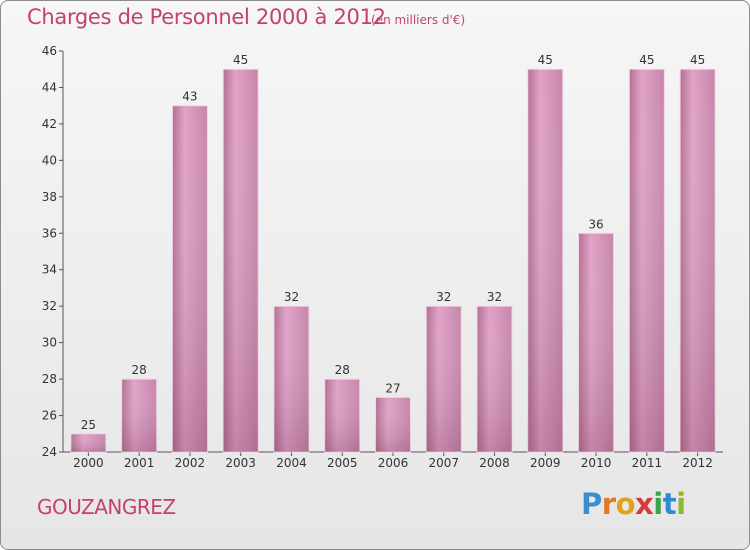 The image size is (750, 550). Describe the element at coordinates (106, 507) in the screenshot. I see `commune-name: GOUZANGREZ` at that location.